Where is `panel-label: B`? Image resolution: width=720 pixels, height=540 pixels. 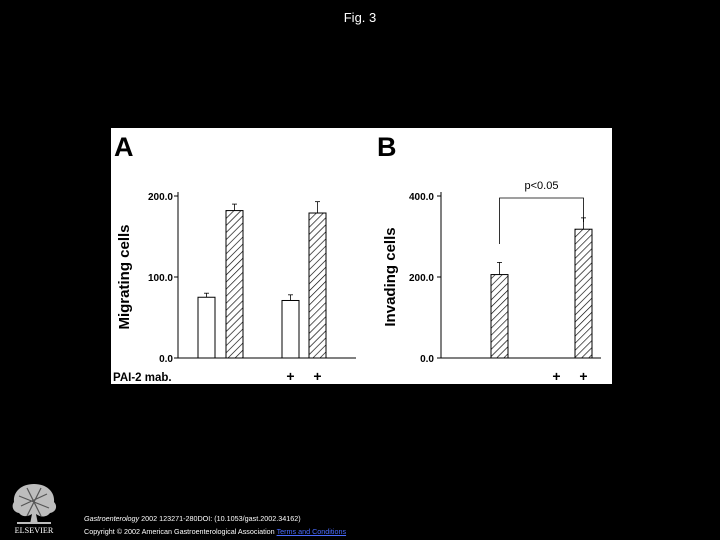 panel-label: B is located at coordinates (387, 147).